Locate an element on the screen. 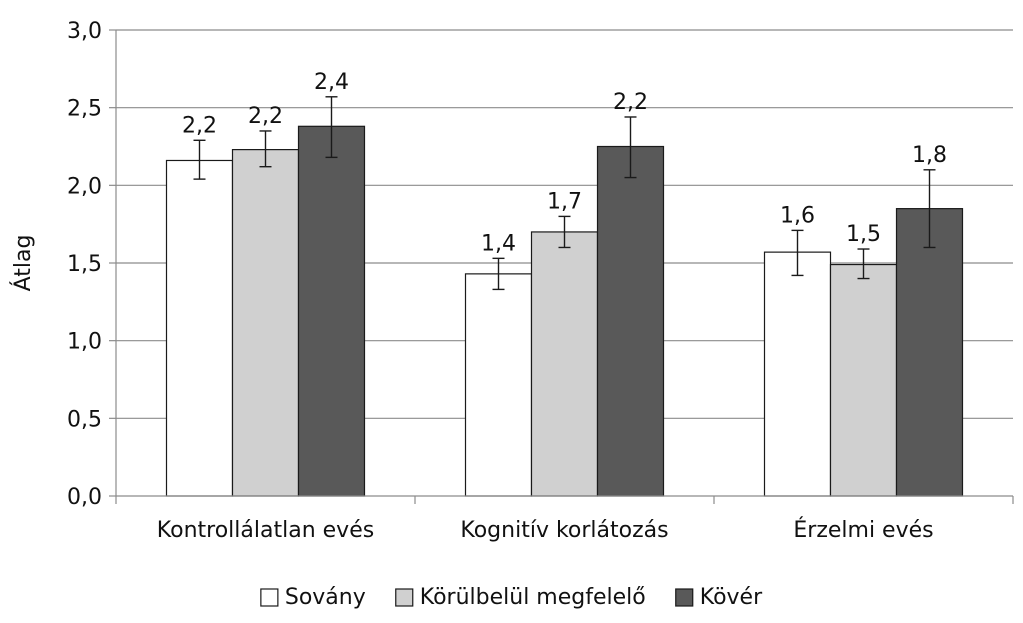 The height and width of the screenshot is (623, 1023). data-label: 1,6 is located at coordinates (797, 215).